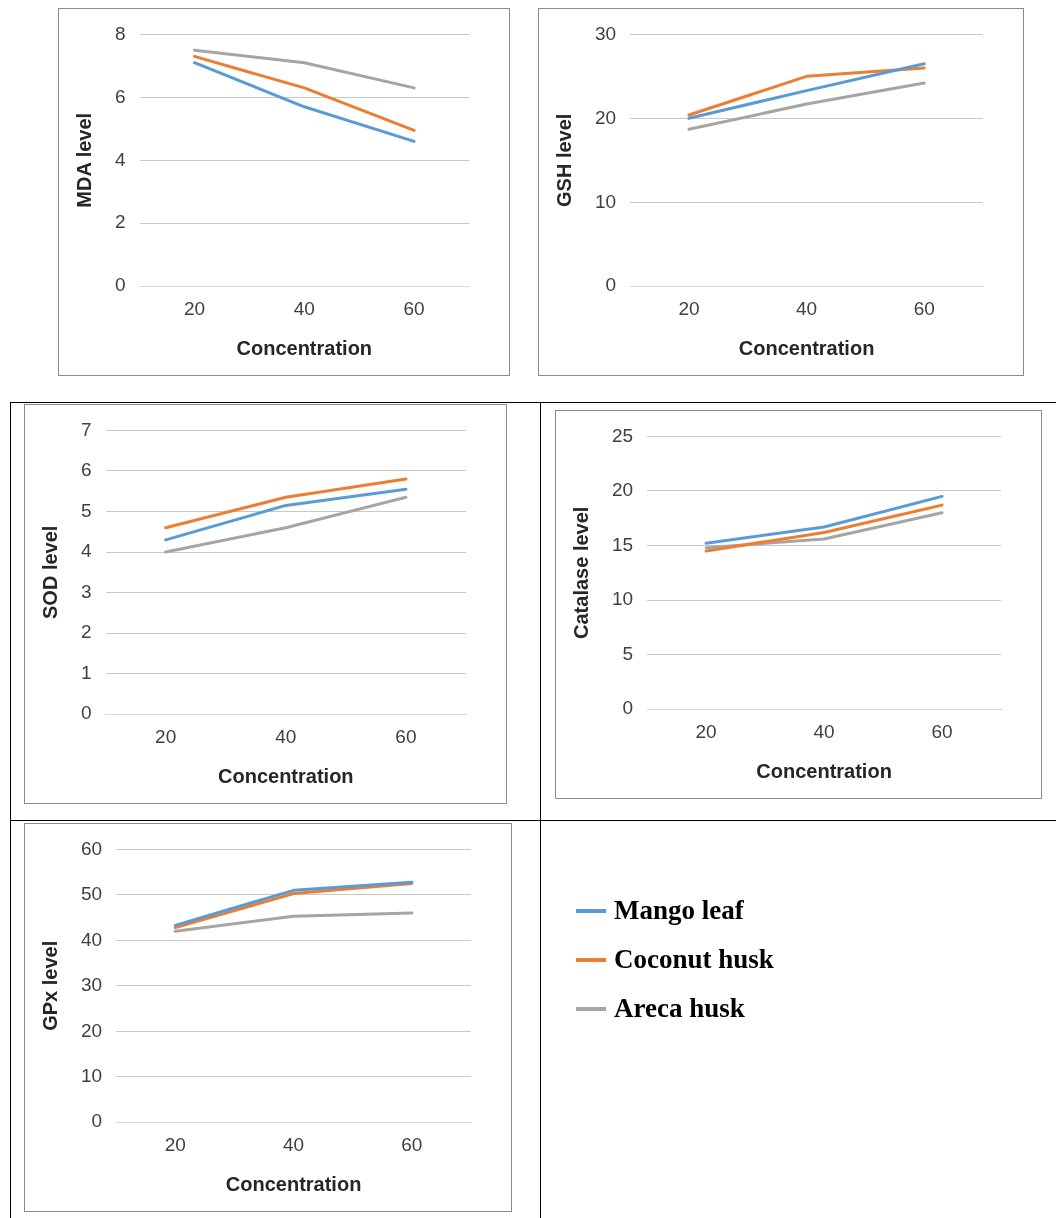 This screenshot has width=1056, height=1218. What do you see at coordinates (86, 672) in the screenshot?
I see `y-tick-label: 1` at bounding box center [86, 672].